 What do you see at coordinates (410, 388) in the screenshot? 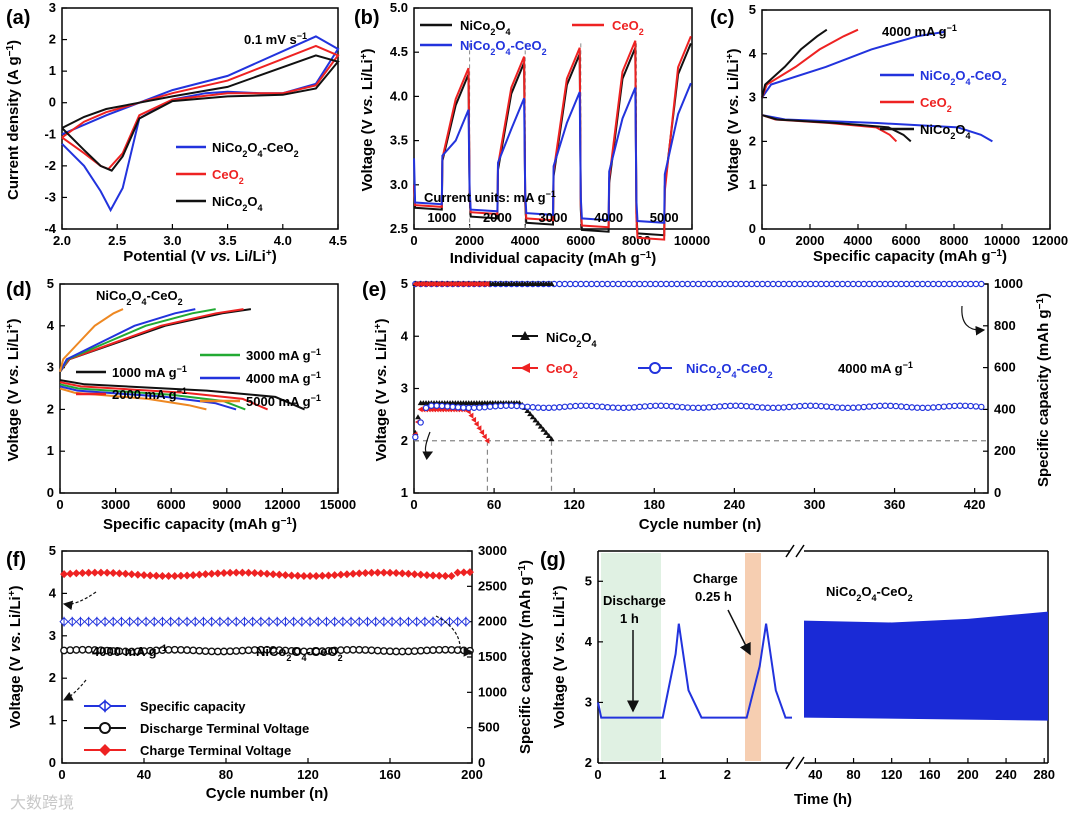
I see `panel-e-y-ticks: 1 2 3 4 5` at bounding box center [410, 388].